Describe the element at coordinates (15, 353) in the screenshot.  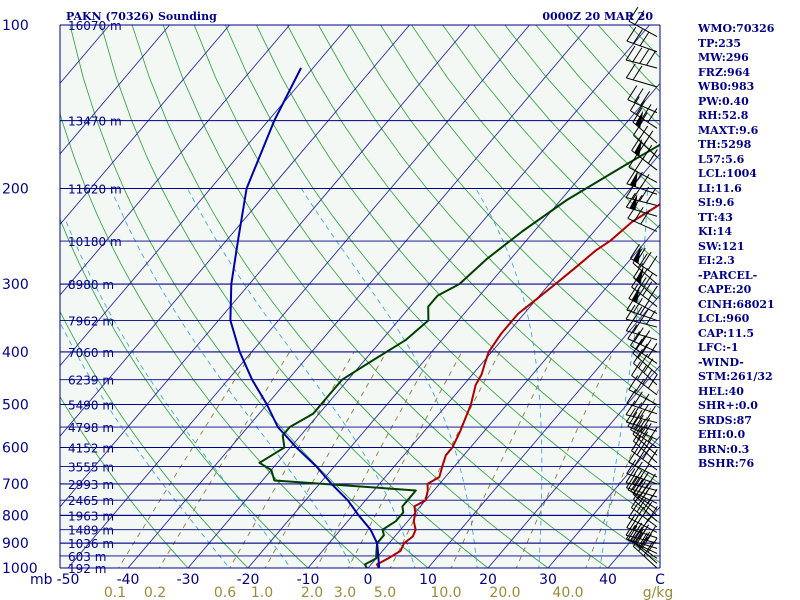
I see `pressure-label: 400` at that location.